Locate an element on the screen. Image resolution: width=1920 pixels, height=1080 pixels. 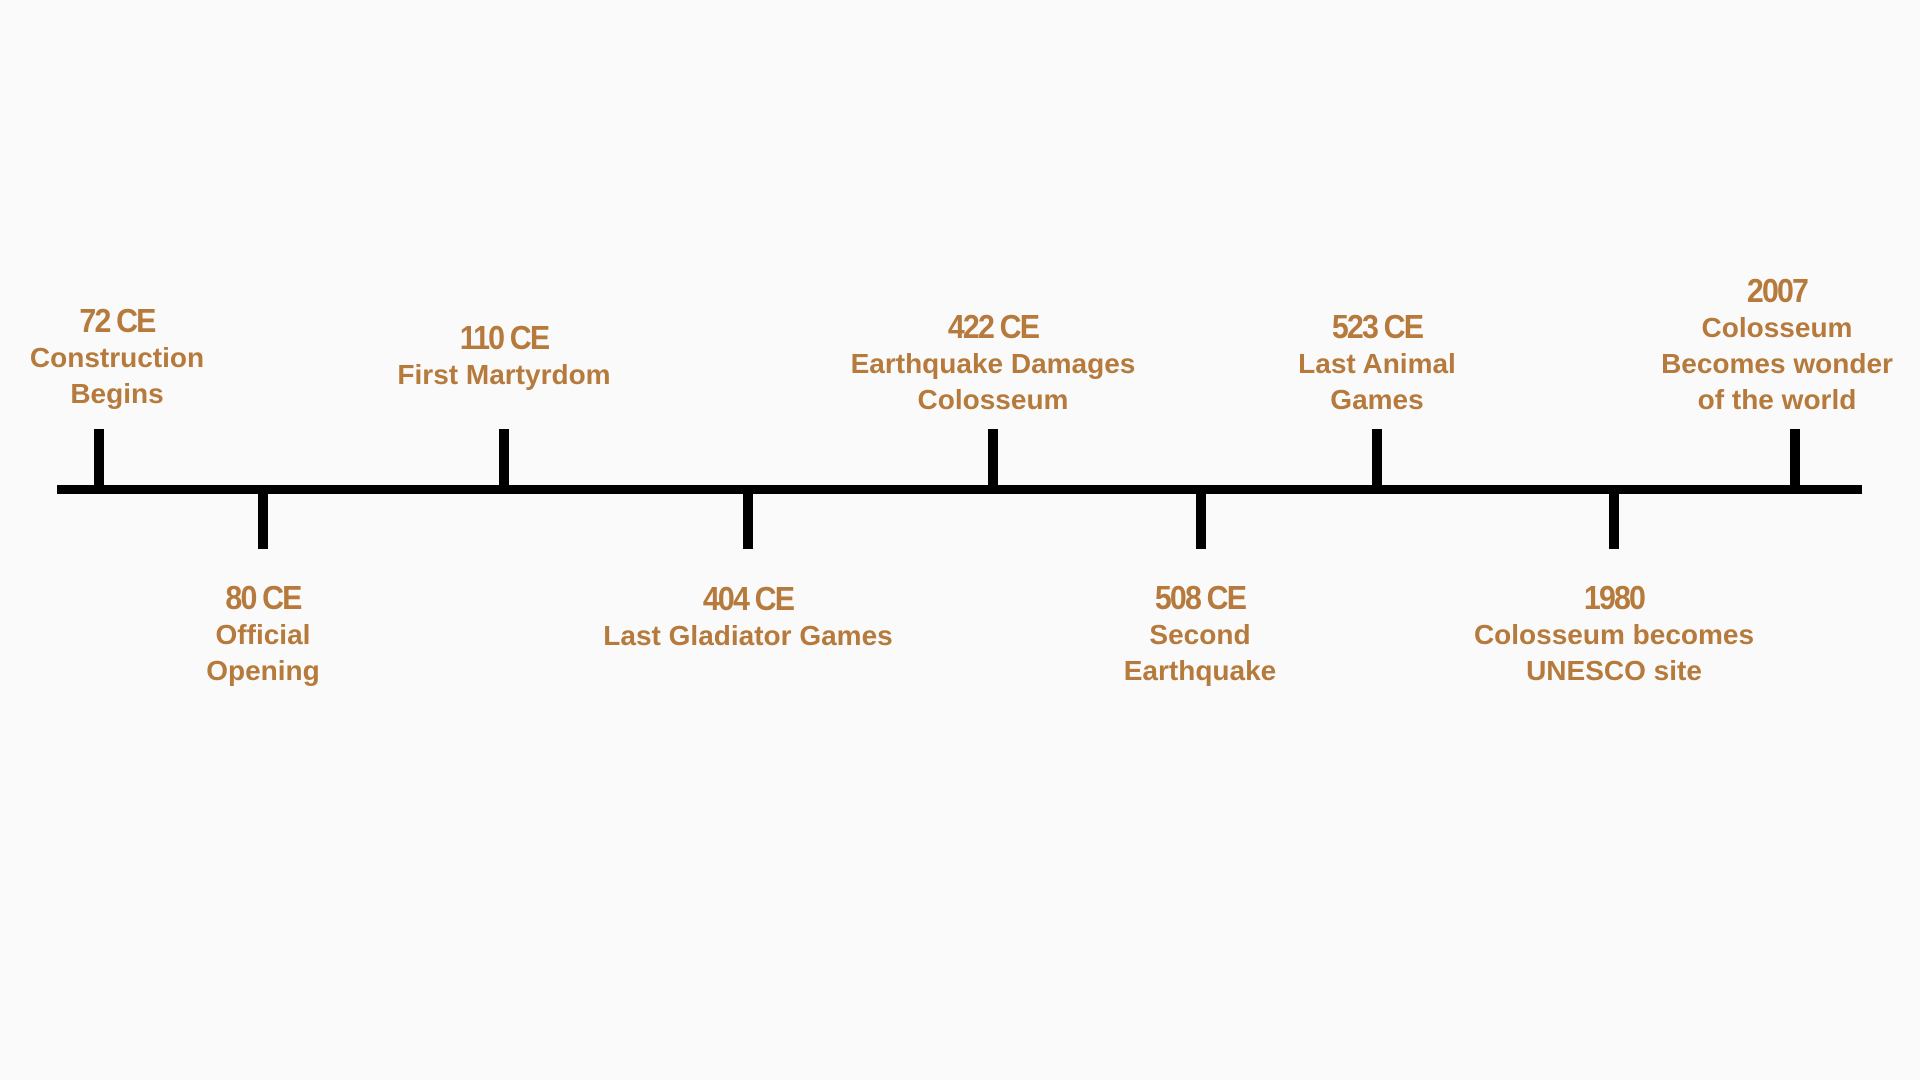
event-description: Colosseum becomes UNESCO site is located at coordinates (1614, 652).